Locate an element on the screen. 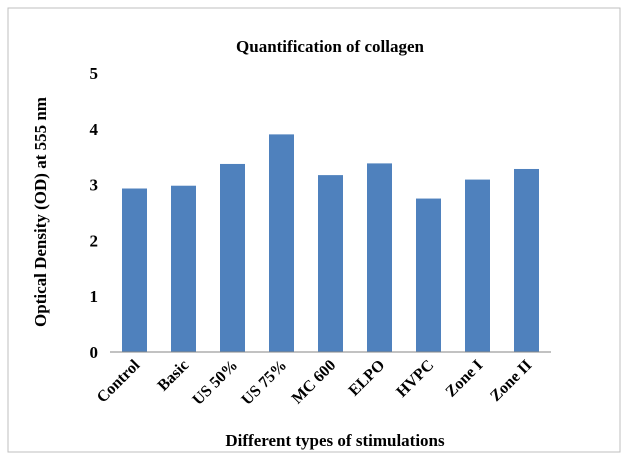 This screenshot has width=629, height=460. chart-title: Quantification of collagen is located at coordinates (330, 46).